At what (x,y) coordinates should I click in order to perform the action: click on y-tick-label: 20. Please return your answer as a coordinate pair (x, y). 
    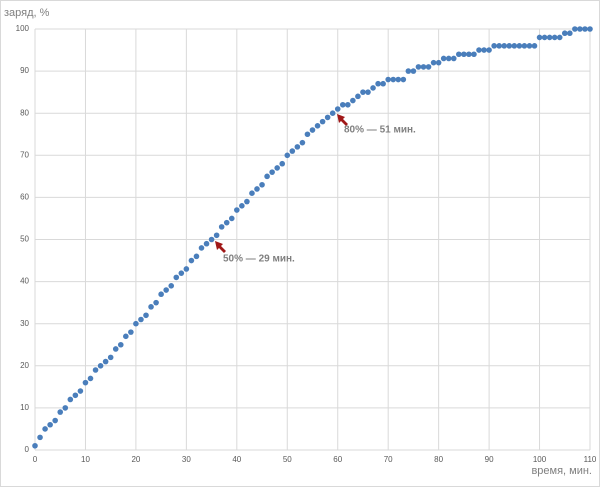
    Looking at the image, I should click on (24, 365).